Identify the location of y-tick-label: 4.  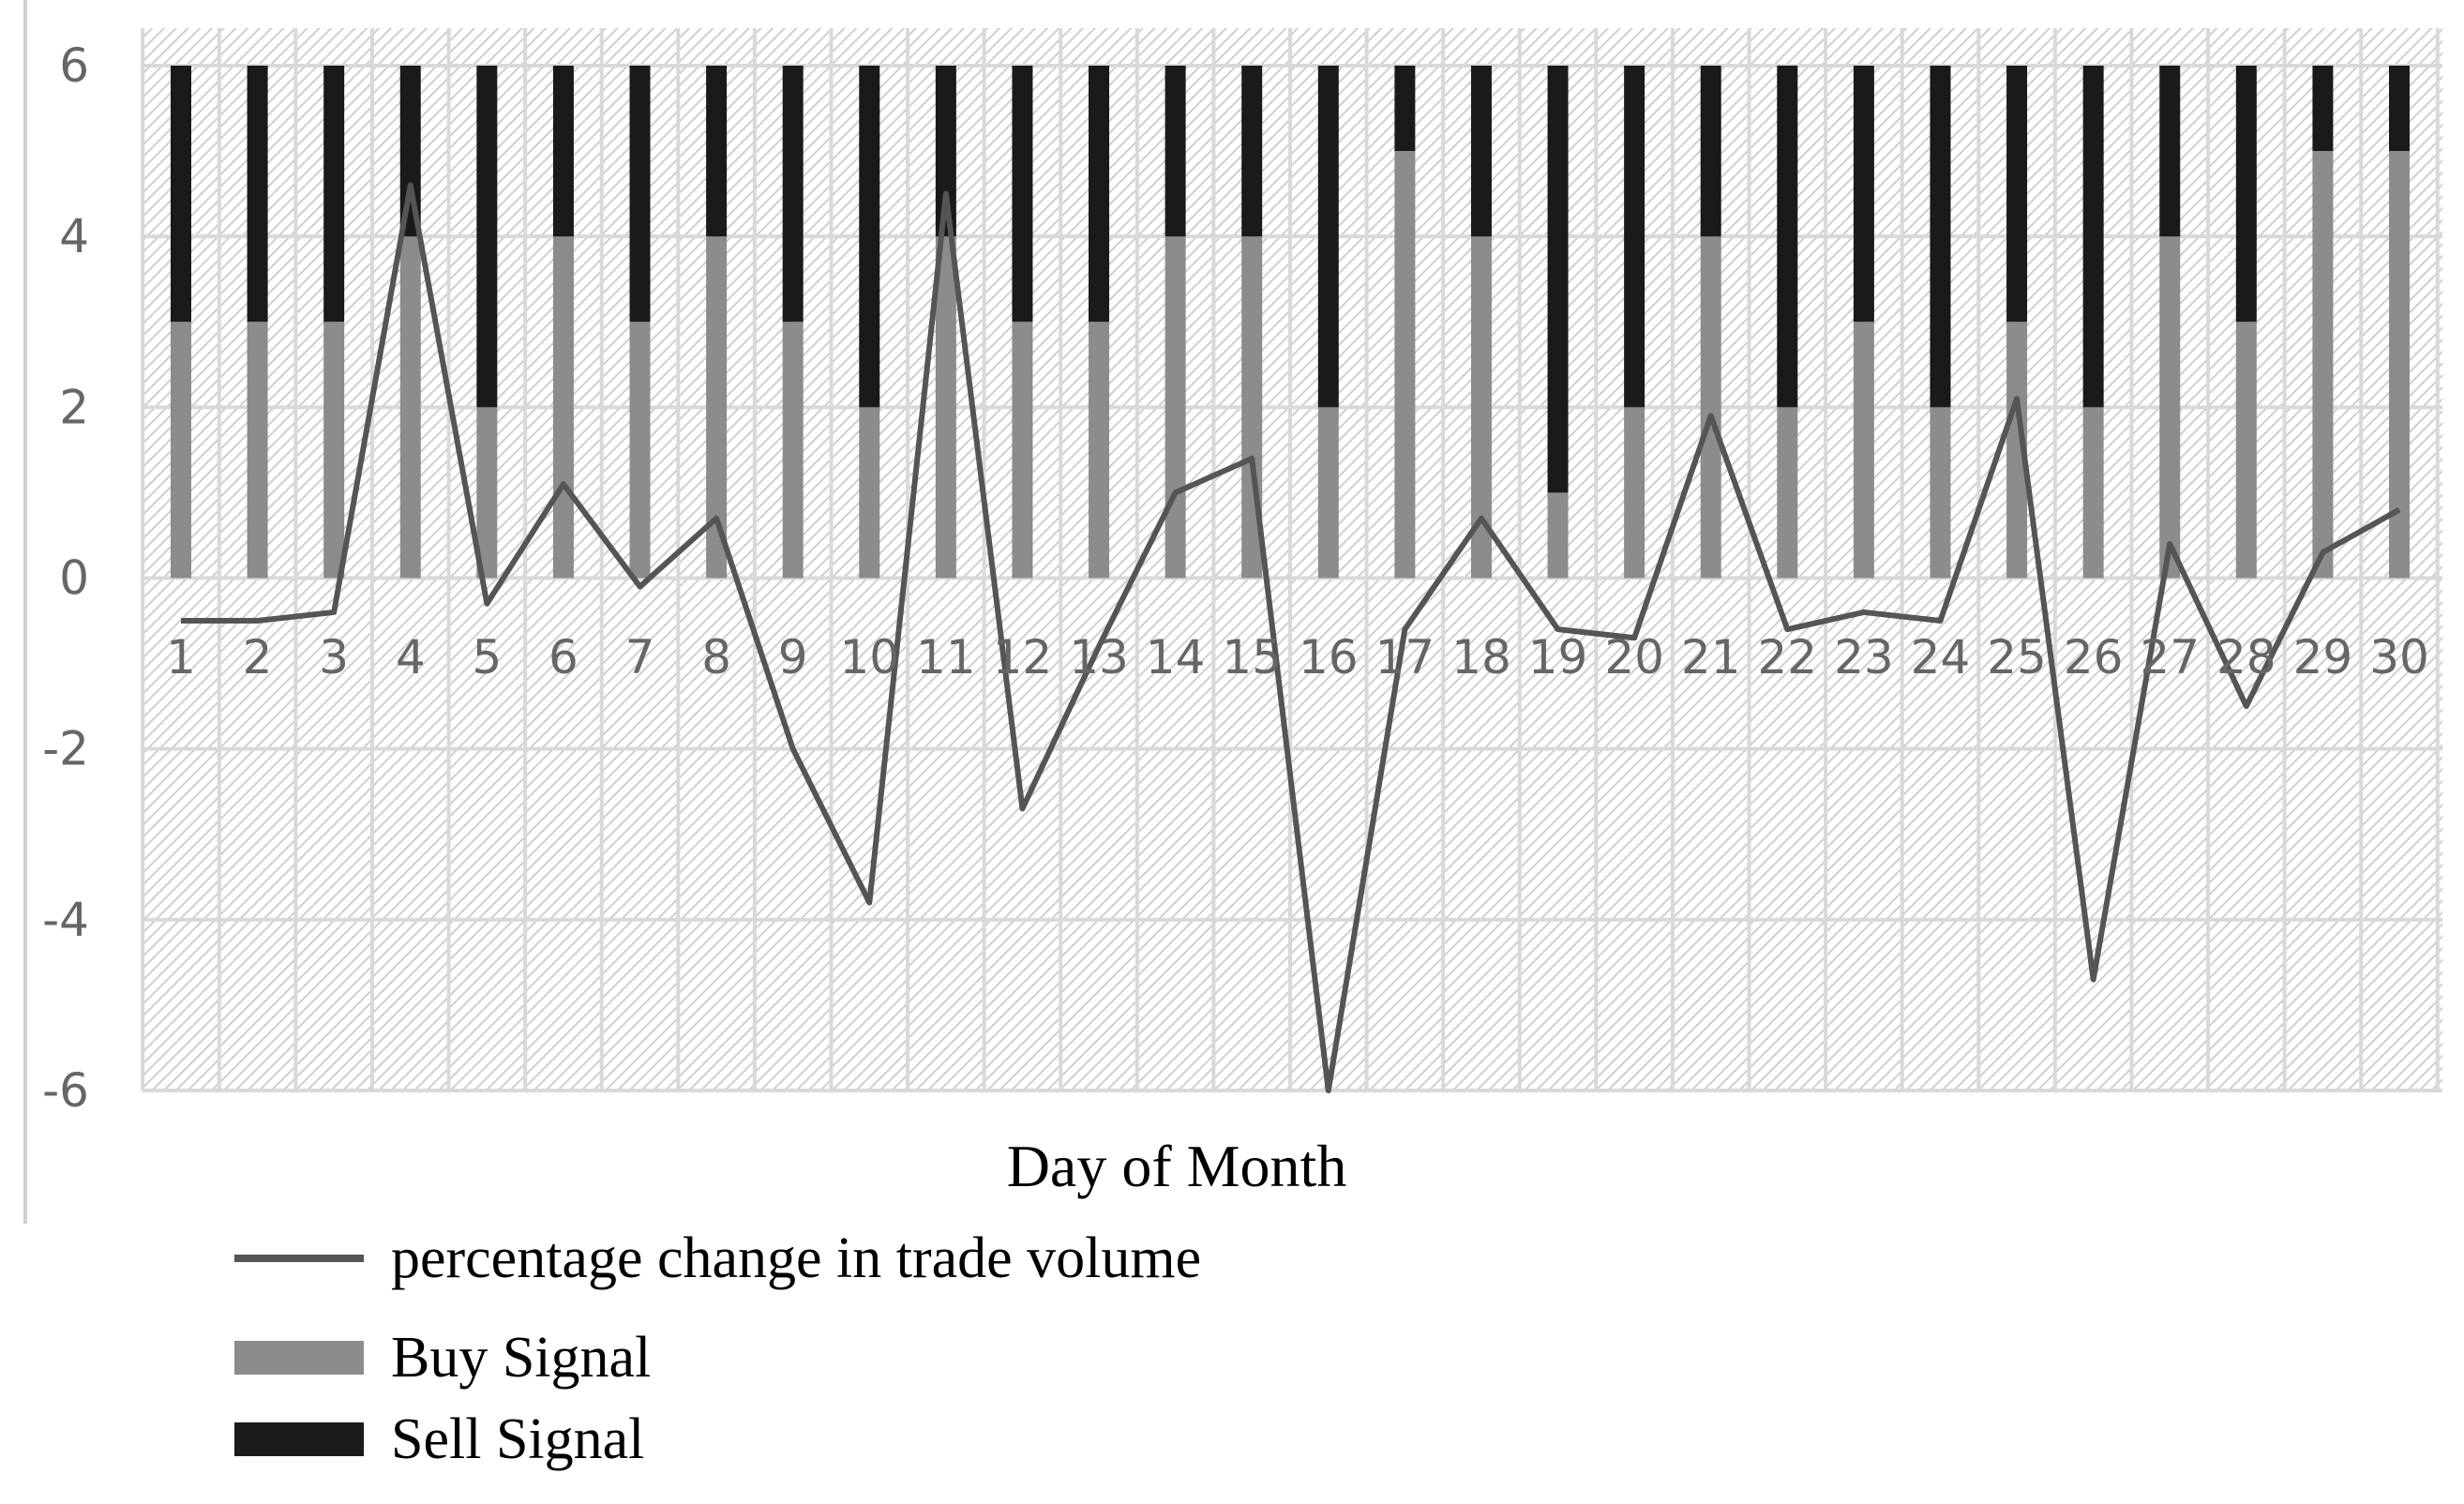
(74, 236).